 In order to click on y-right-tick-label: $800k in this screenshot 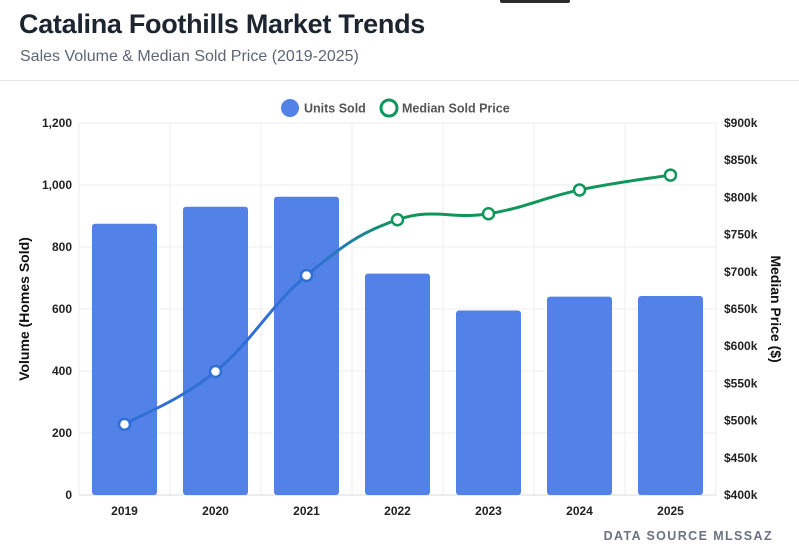, I will do `click(741, 197)`.